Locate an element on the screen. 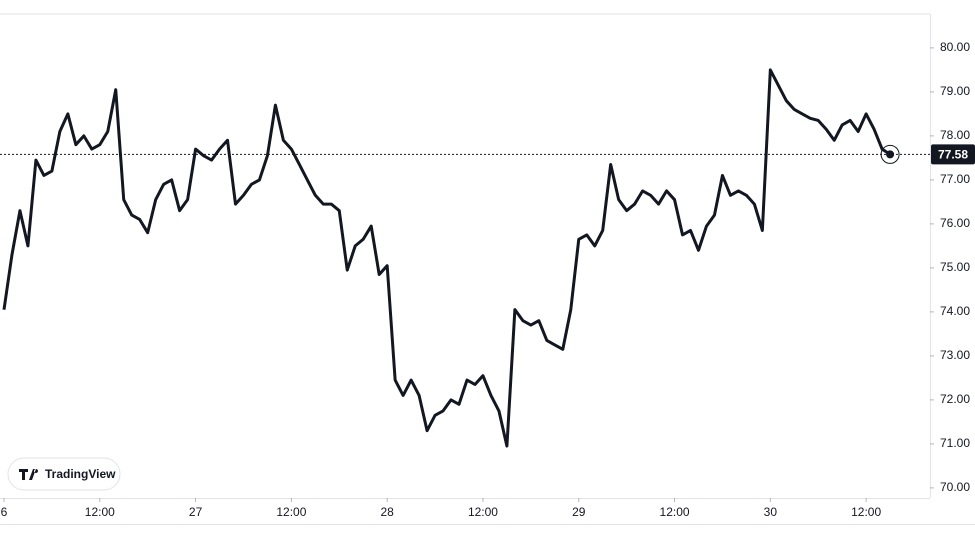 The image size is (975, 537). watermark-logo is located at coordinates (29, 474).